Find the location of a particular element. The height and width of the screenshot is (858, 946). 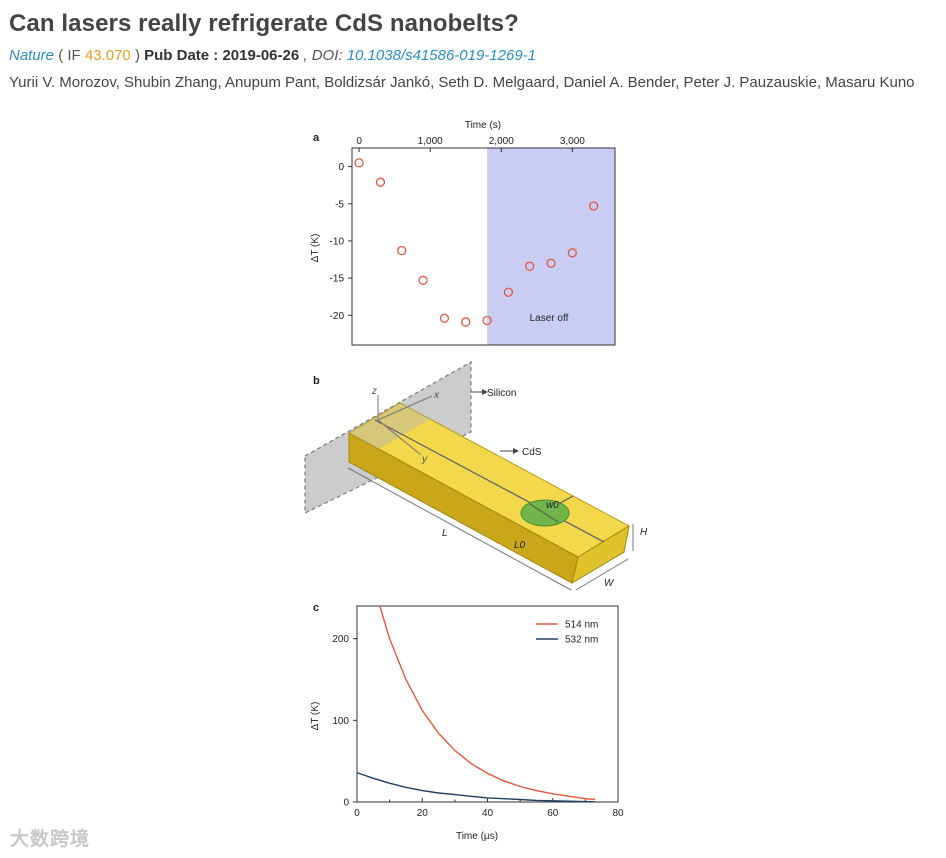

panel-a-frame is located at coordinates (483, 246).